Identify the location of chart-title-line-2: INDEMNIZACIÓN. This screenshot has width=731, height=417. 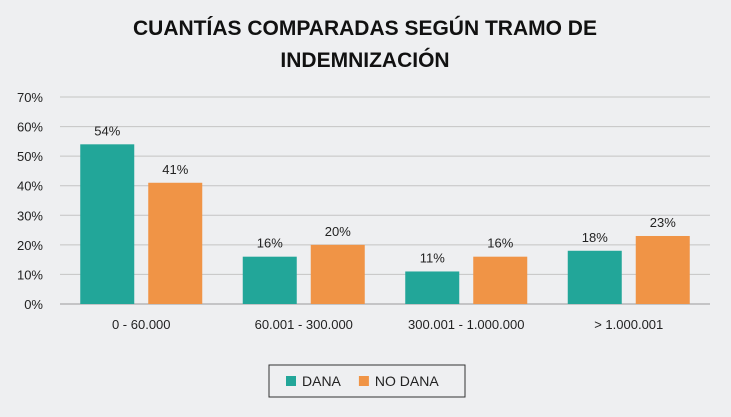
(364, 60).